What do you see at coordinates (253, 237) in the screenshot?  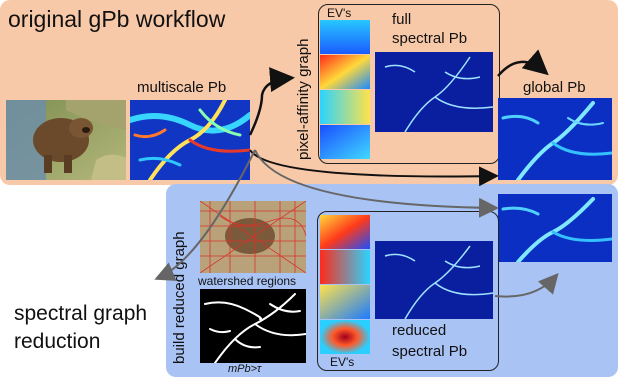 I see `watershed-regions-image` at bounding box center [253, 237].